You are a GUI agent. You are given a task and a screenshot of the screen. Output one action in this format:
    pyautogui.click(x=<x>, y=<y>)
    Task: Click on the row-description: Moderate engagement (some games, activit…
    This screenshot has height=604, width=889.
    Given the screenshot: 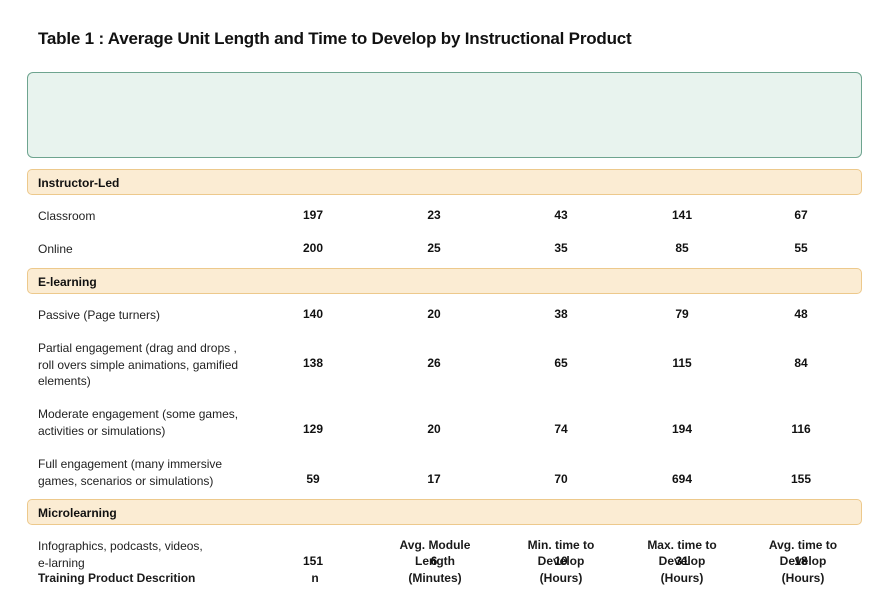 What is the action you would take?
    pyautogui.click(x=138, y=422)
    